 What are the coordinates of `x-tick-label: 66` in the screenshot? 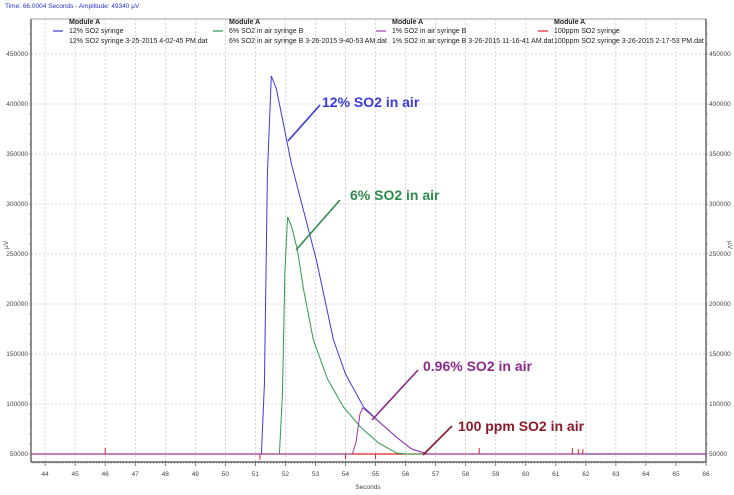 It's located at (706, 474).